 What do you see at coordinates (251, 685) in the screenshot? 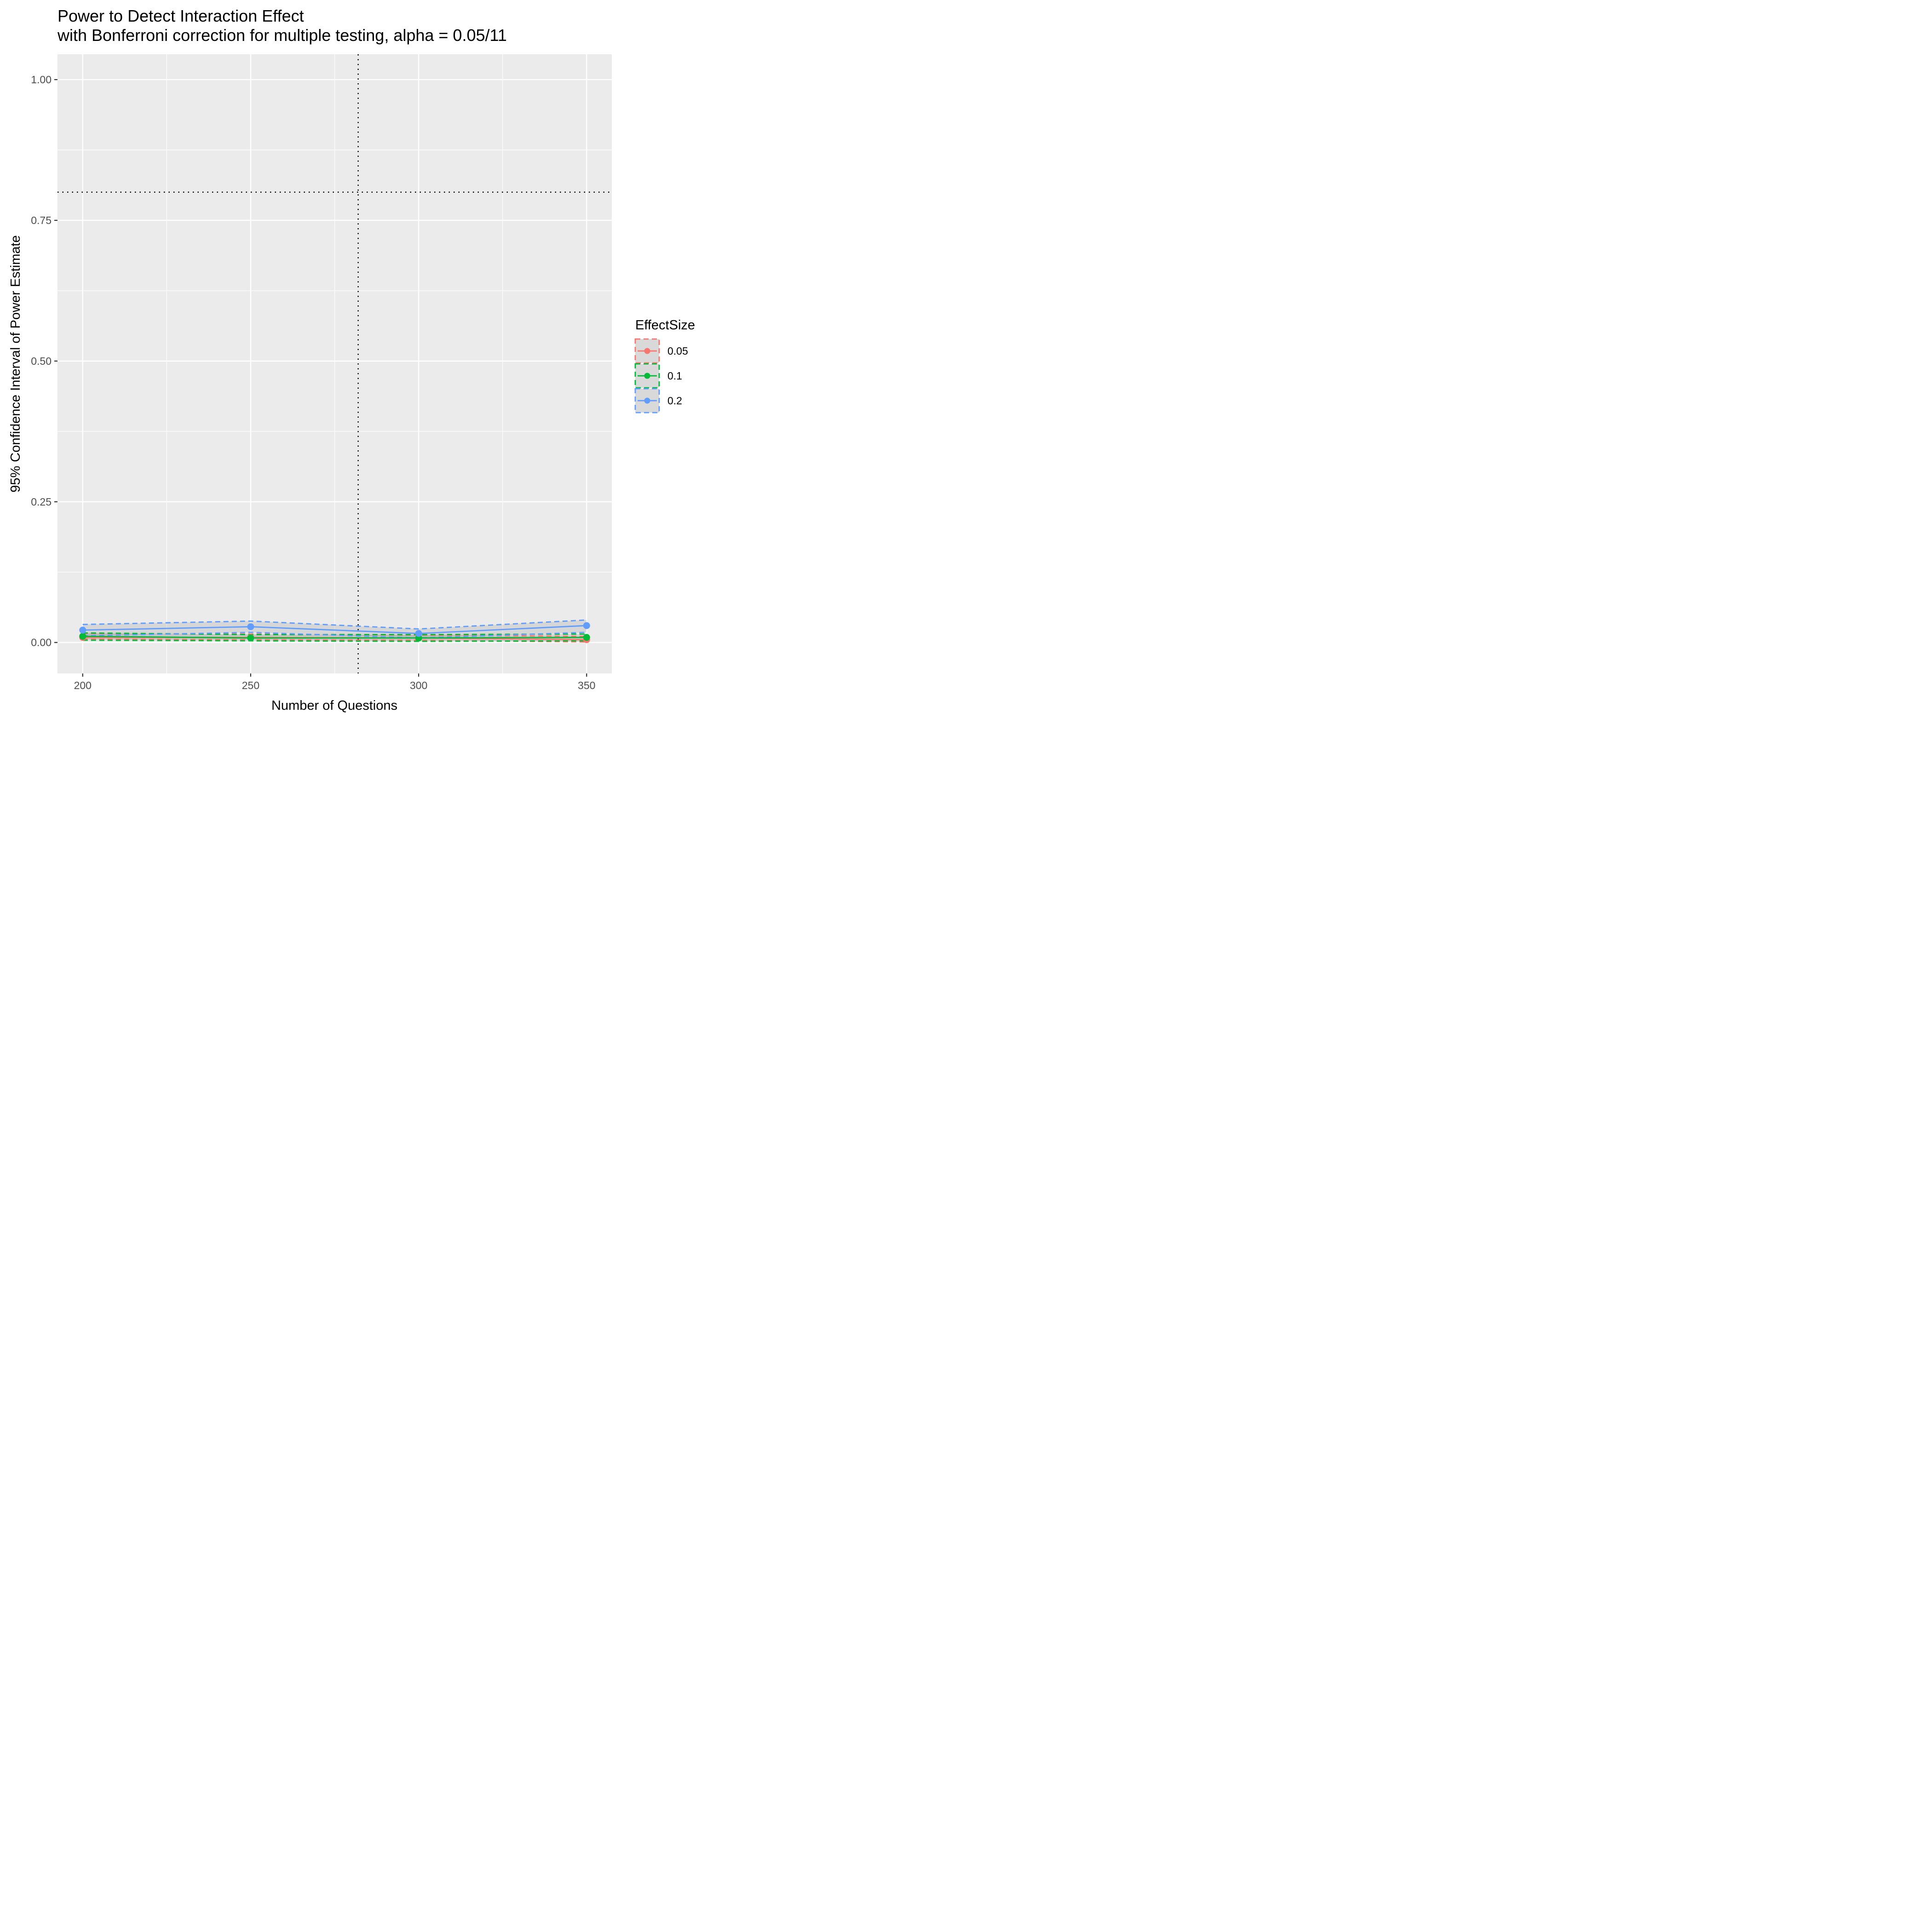
I see `x-tick-label: 250` at bounding box center [251, 685].